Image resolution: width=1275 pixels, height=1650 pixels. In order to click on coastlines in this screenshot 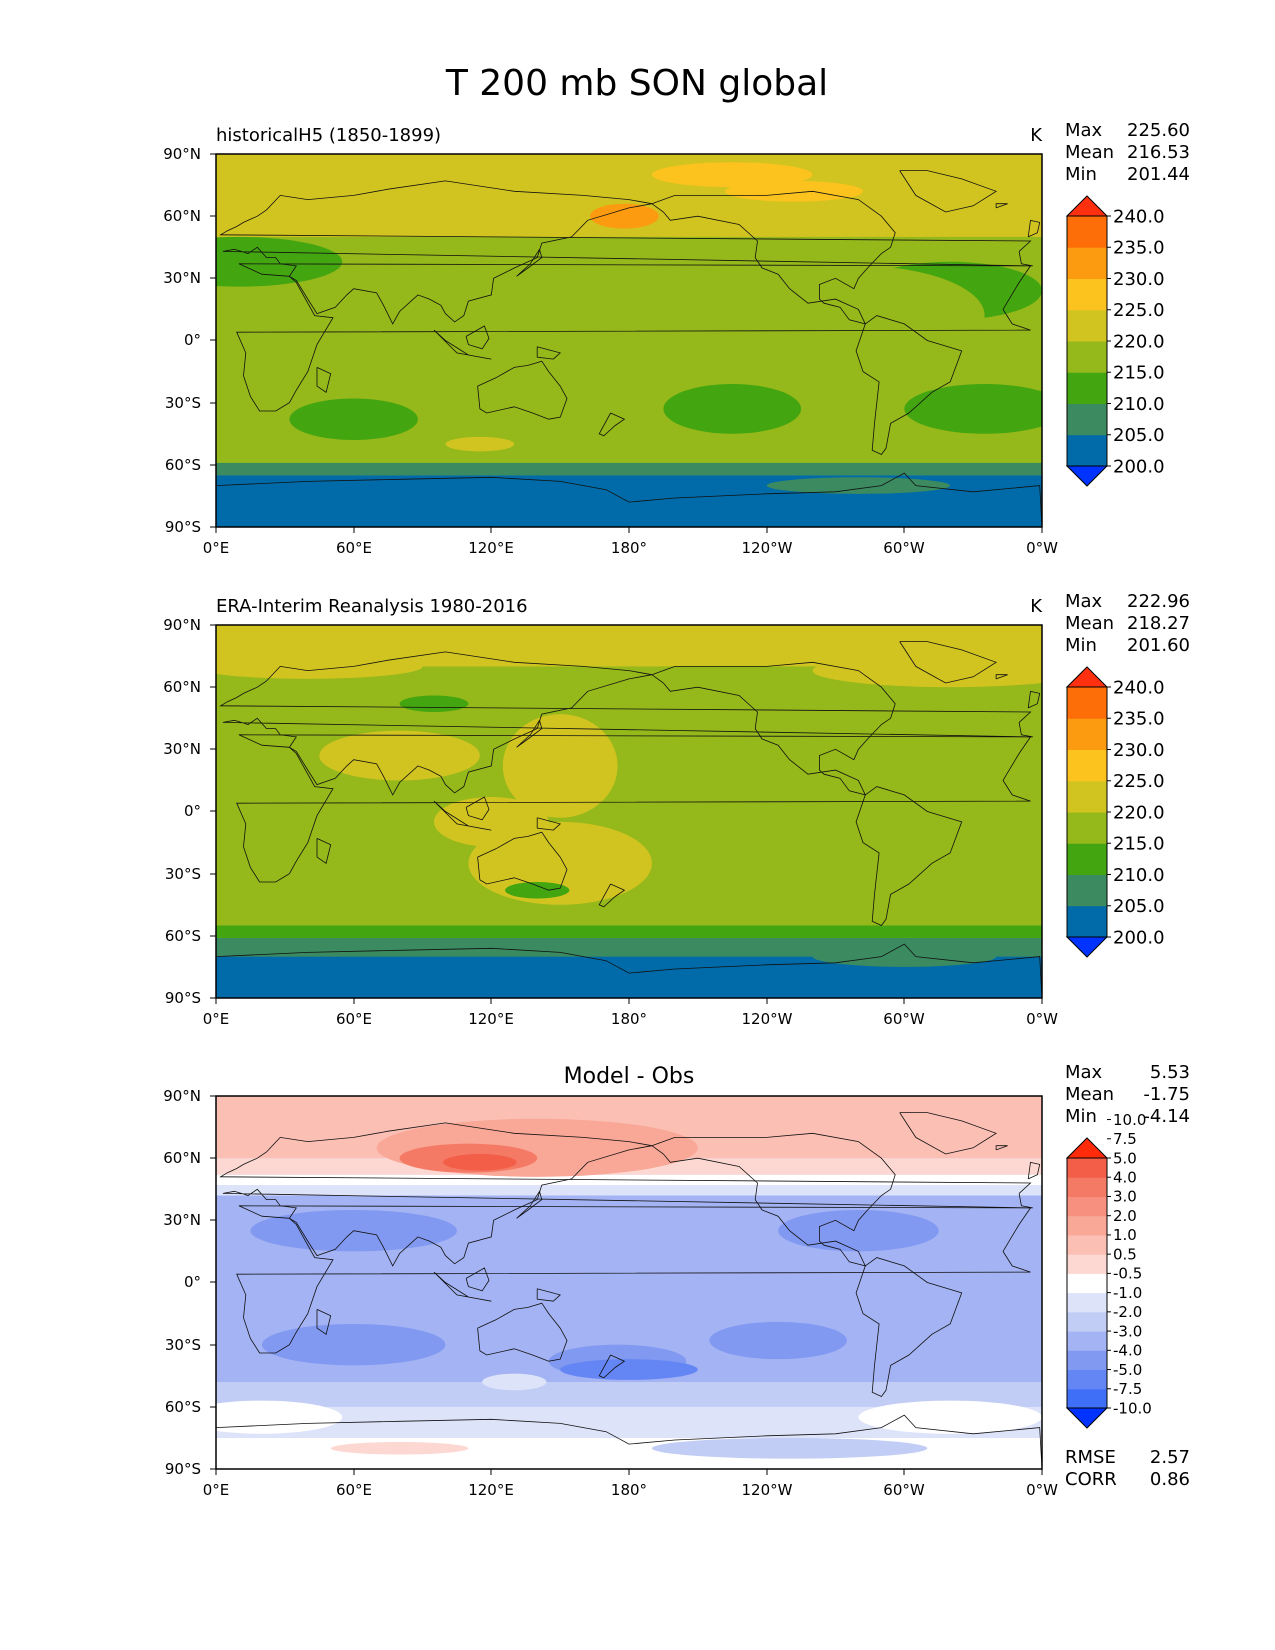, I will do `click(629, 819)`.